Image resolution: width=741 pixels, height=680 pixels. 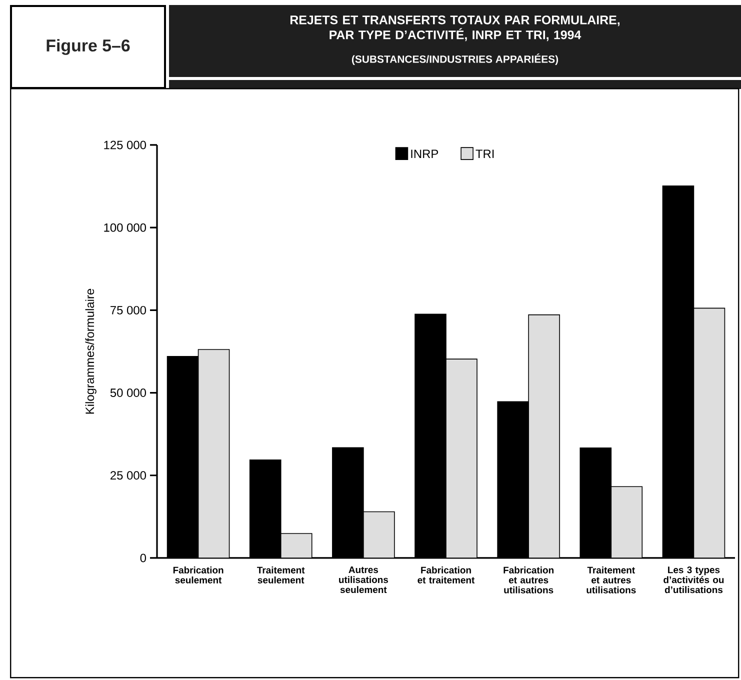 What do you see at coordinates (363, 580) in the screenshot?
I see `x-tick-label: Autres utilisations seulement` at bounding box center [363, 580].